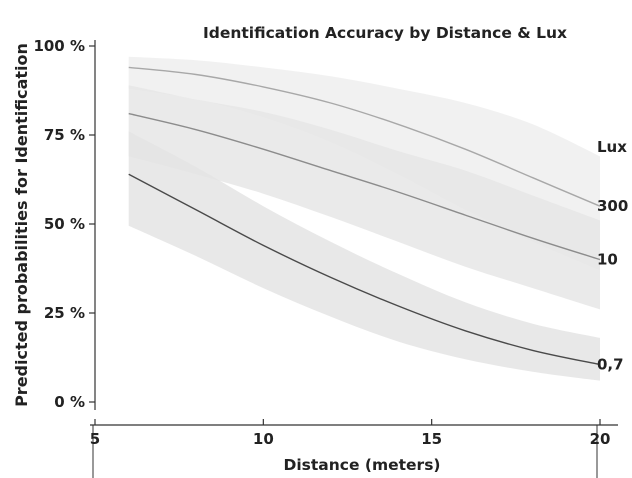  Describe the element at coordinates (69, 402) in the screenshot. I see `y-tick-label: 0 %` at that location.